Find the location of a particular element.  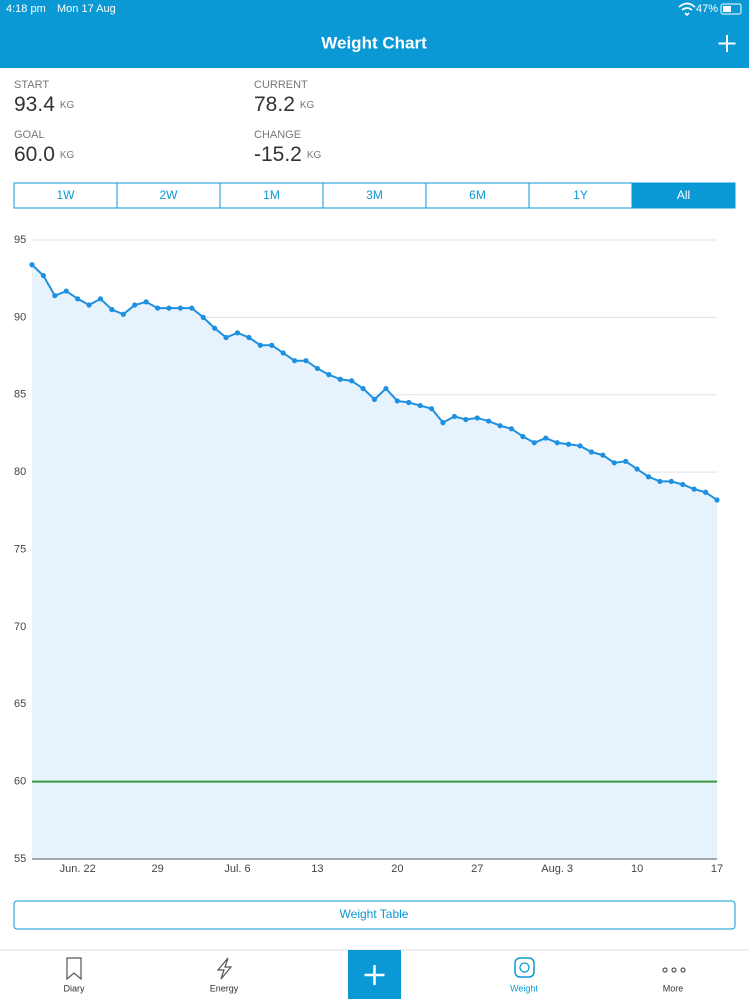

range-tabs: 1W 2W 1M 3M 6M 1Y All is located at coordinates (374, 195).